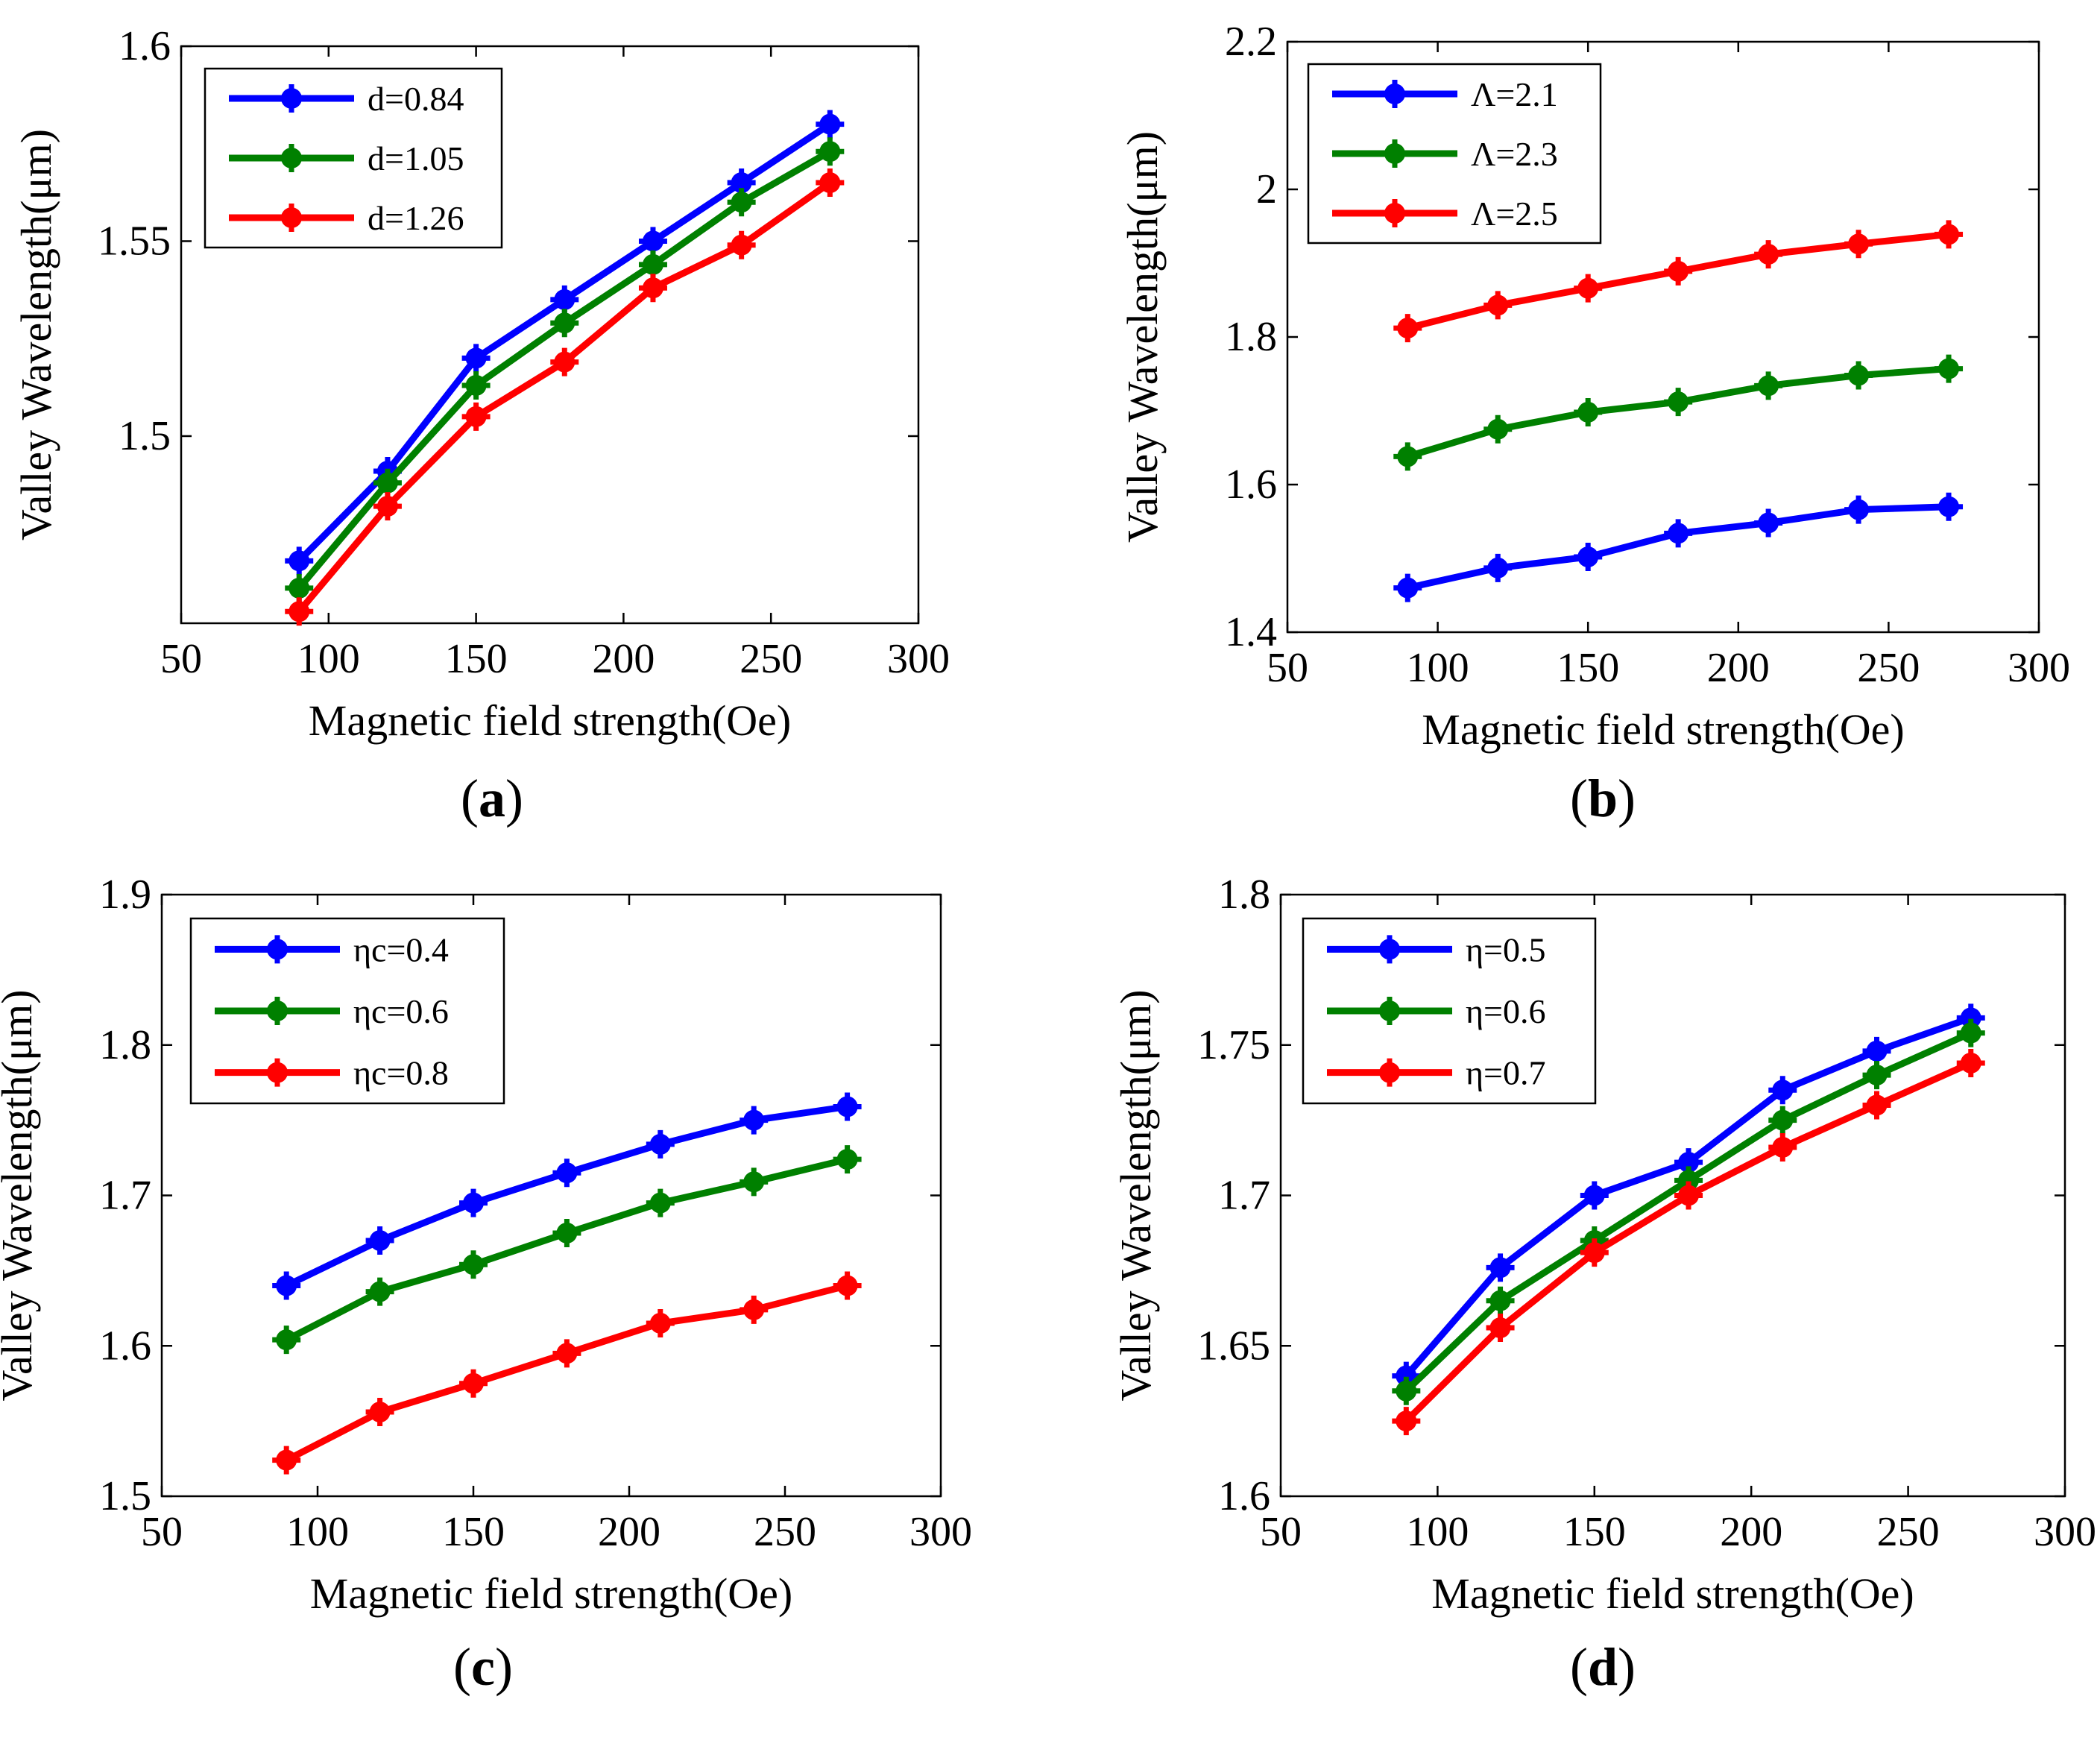 Image resolution: width=2100 pixels, height=1743 pixels. Describe the element at coordinates (416, 218) in the screenshot. I see `legend-label: d=1.26` at that location.